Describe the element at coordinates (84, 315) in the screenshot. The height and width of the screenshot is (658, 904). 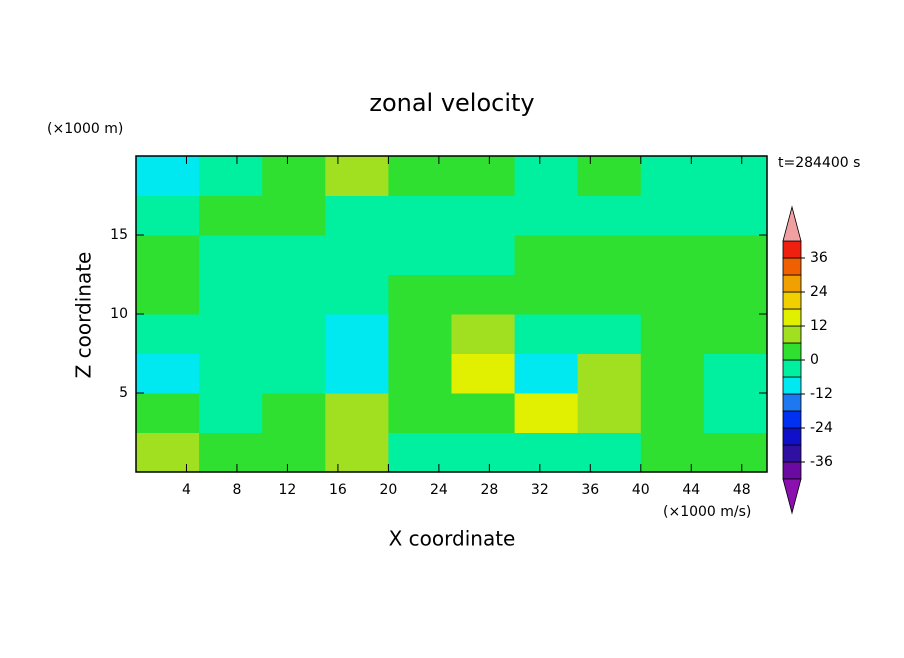
I see `y-axis-label: Z coordinate` at that location.